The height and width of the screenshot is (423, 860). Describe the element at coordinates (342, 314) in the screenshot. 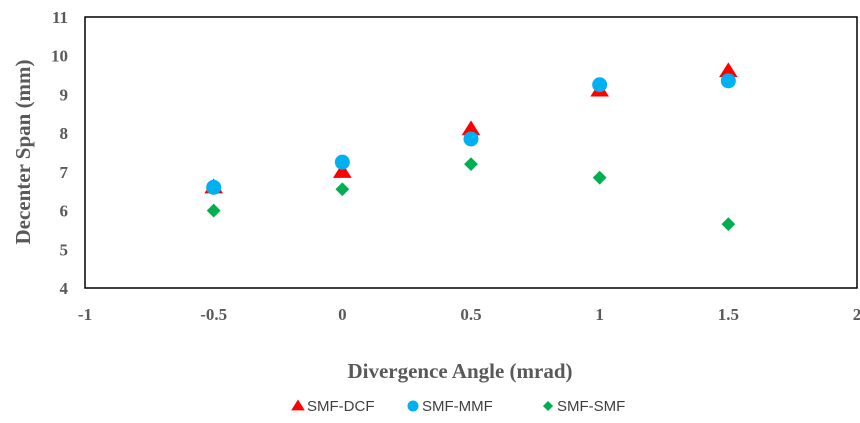

I see `x-tick-label: 0` at that location.